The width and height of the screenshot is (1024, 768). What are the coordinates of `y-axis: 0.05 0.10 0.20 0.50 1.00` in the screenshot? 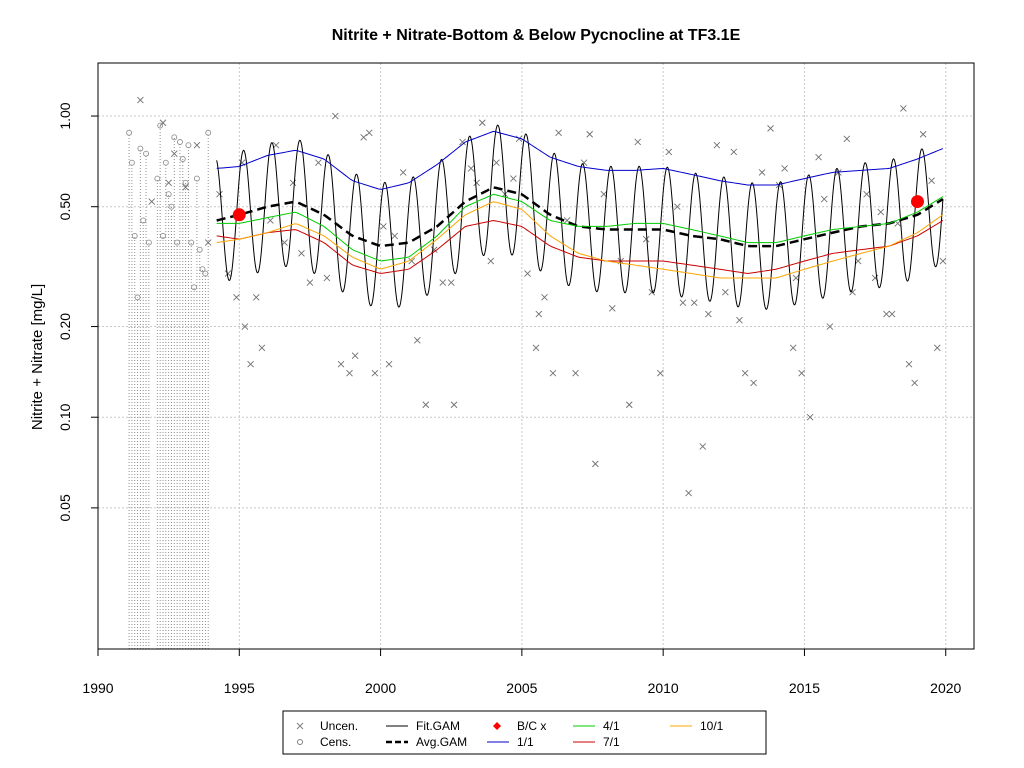 It's located at (77, 312).